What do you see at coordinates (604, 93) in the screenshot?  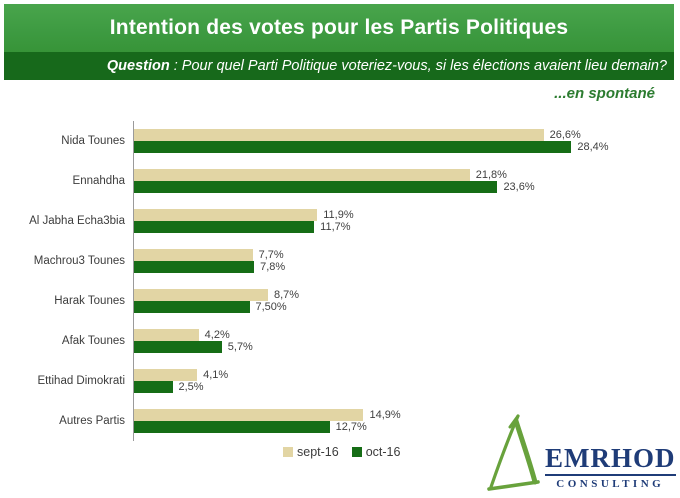 I see `subtitle-en-spontane: ...en spontané` at bounding box center [604, 93].